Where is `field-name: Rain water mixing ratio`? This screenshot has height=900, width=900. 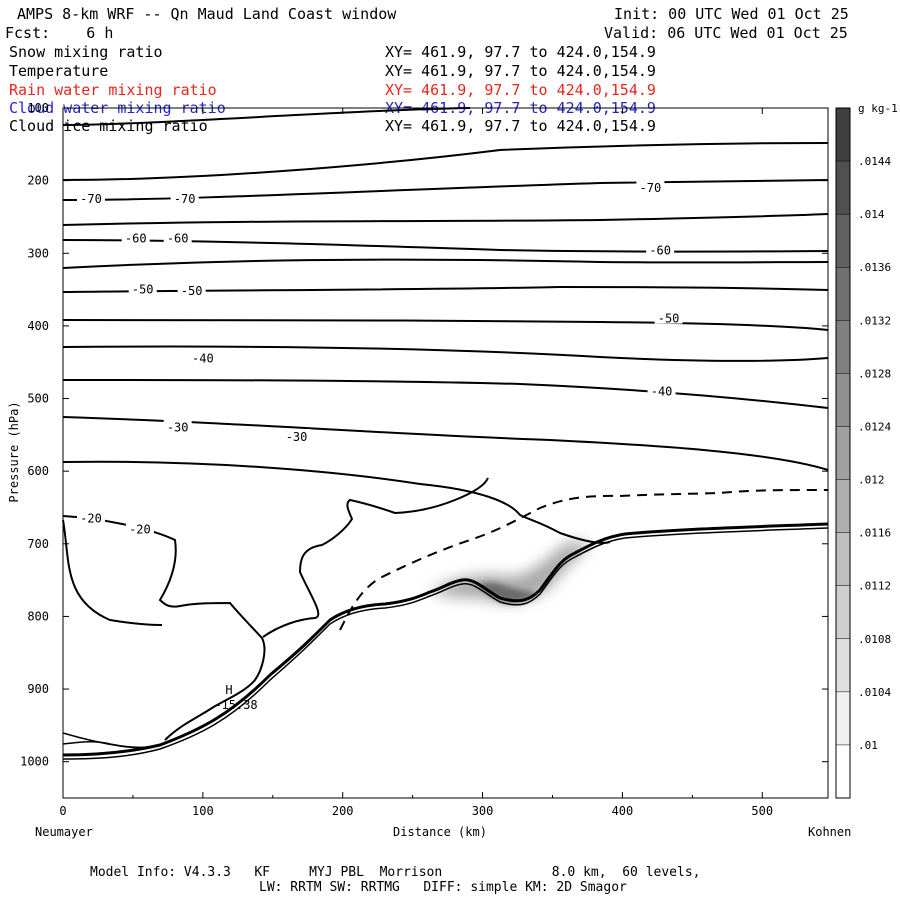
field-name: Rain water mixing ratio is located at coordinates (113, 90).